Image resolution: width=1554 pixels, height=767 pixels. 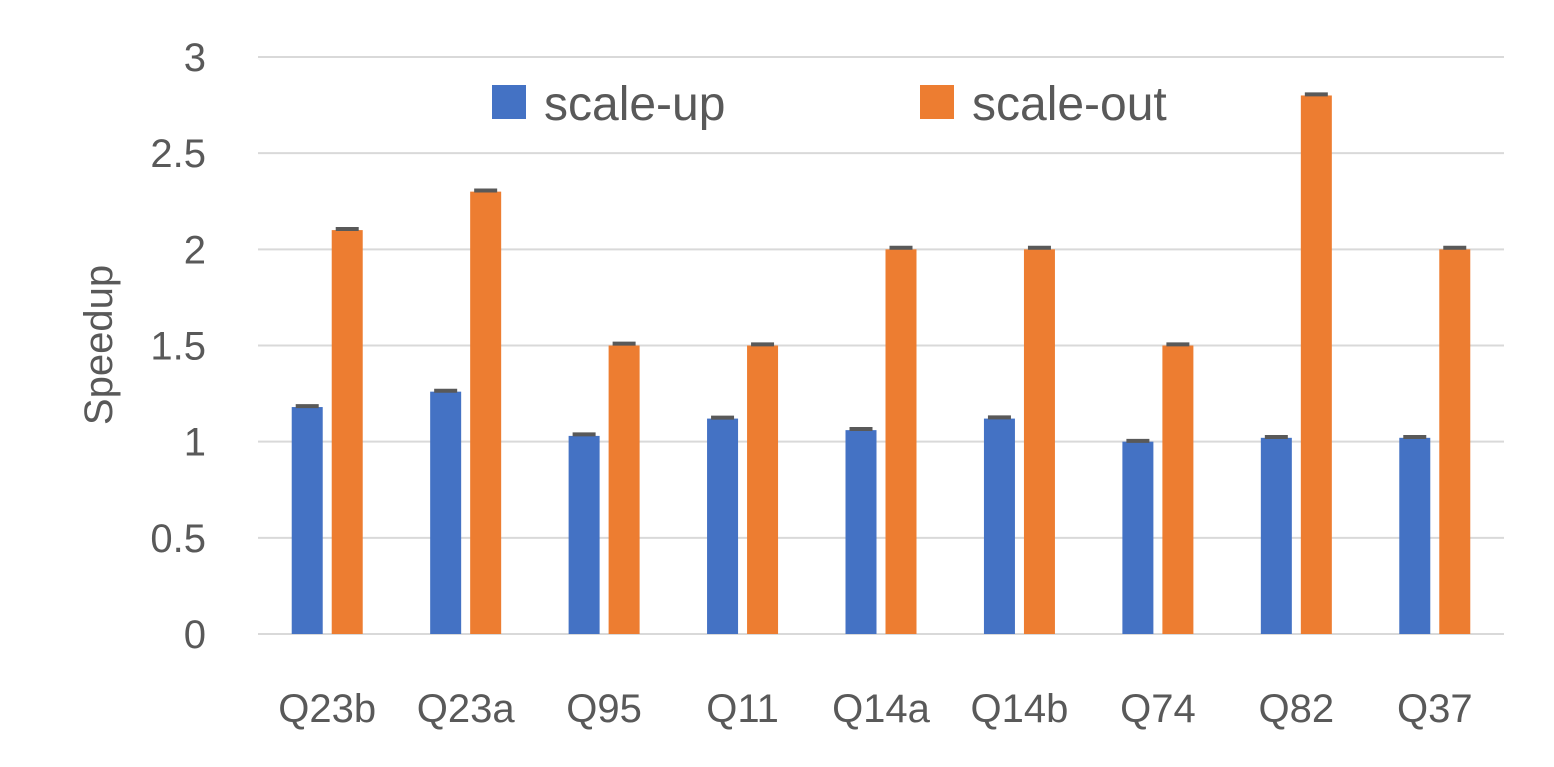 What do you see at coordinates (99, 345) in the screenshot?
I see `y-axis-label: Speedup` at bounding box center [99, 345].